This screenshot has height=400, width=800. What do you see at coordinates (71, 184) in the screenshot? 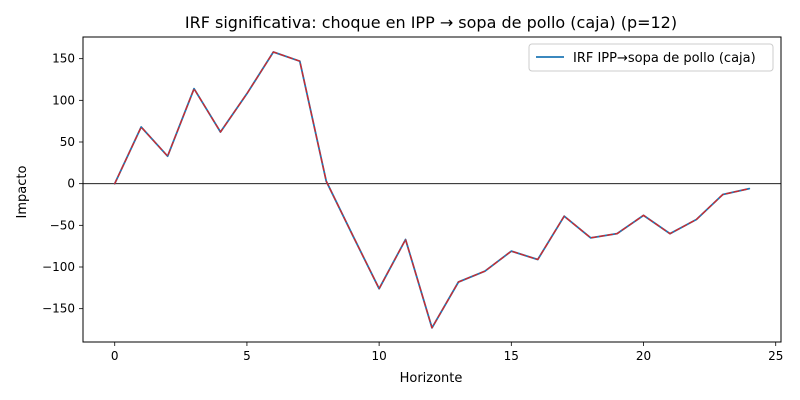
I see `y-tick-label: 0` at bounding box center [71, 184].